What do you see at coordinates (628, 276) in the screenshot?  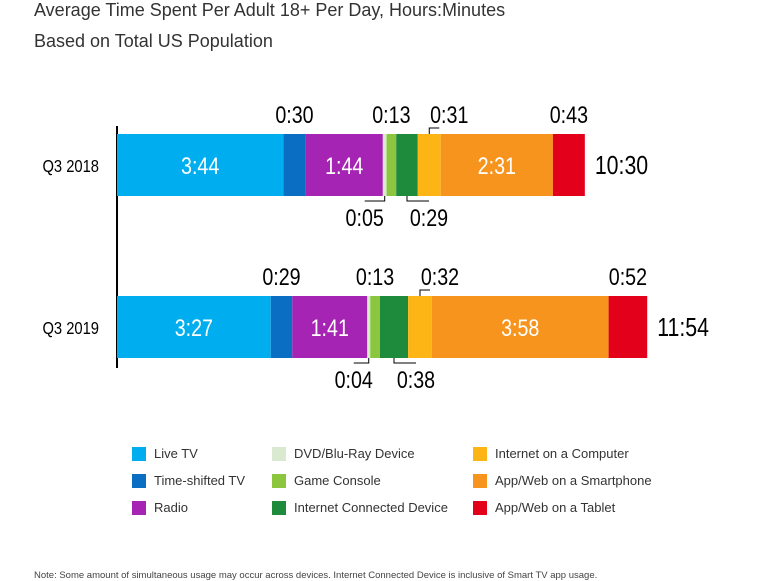 I see `data-label: 0:52` at bounding box center [628, 276].